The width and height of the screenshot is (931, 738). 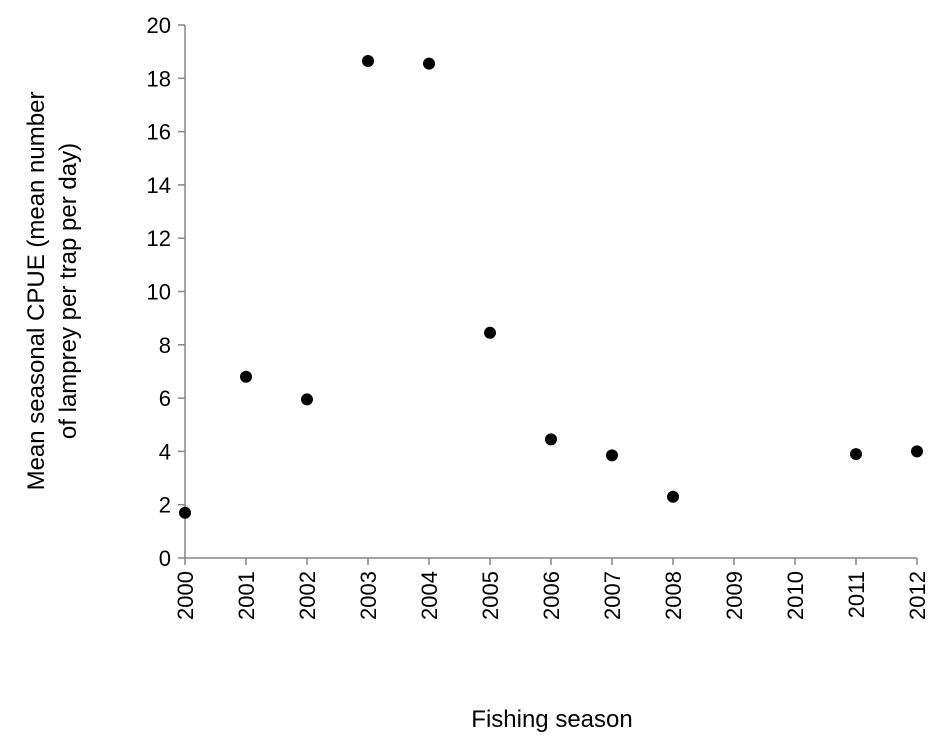 What do you see at coordinates (429, 63) in the screenshot?
I see `data-point-2004` at bounding box center [429, 63].